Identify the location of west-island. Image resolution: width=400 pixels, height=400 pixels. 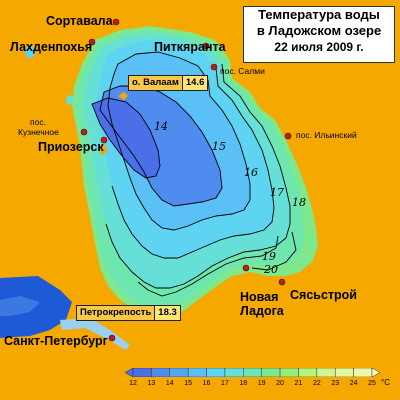
(103, 150).